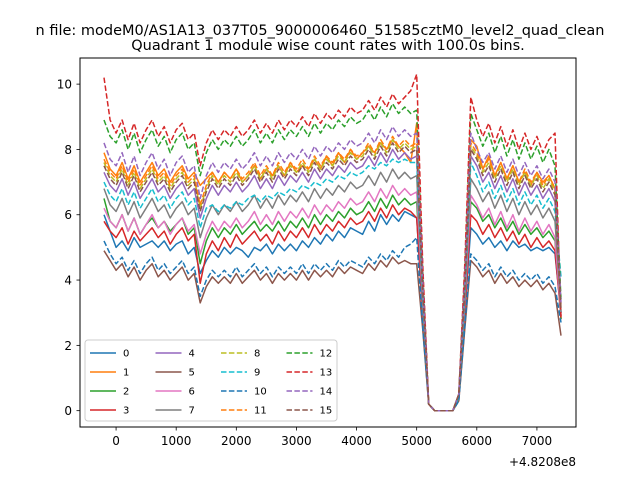 The width and height of the screenshot is (640, 480). I want to click on legend-label-4: 4, so click(192, 354).